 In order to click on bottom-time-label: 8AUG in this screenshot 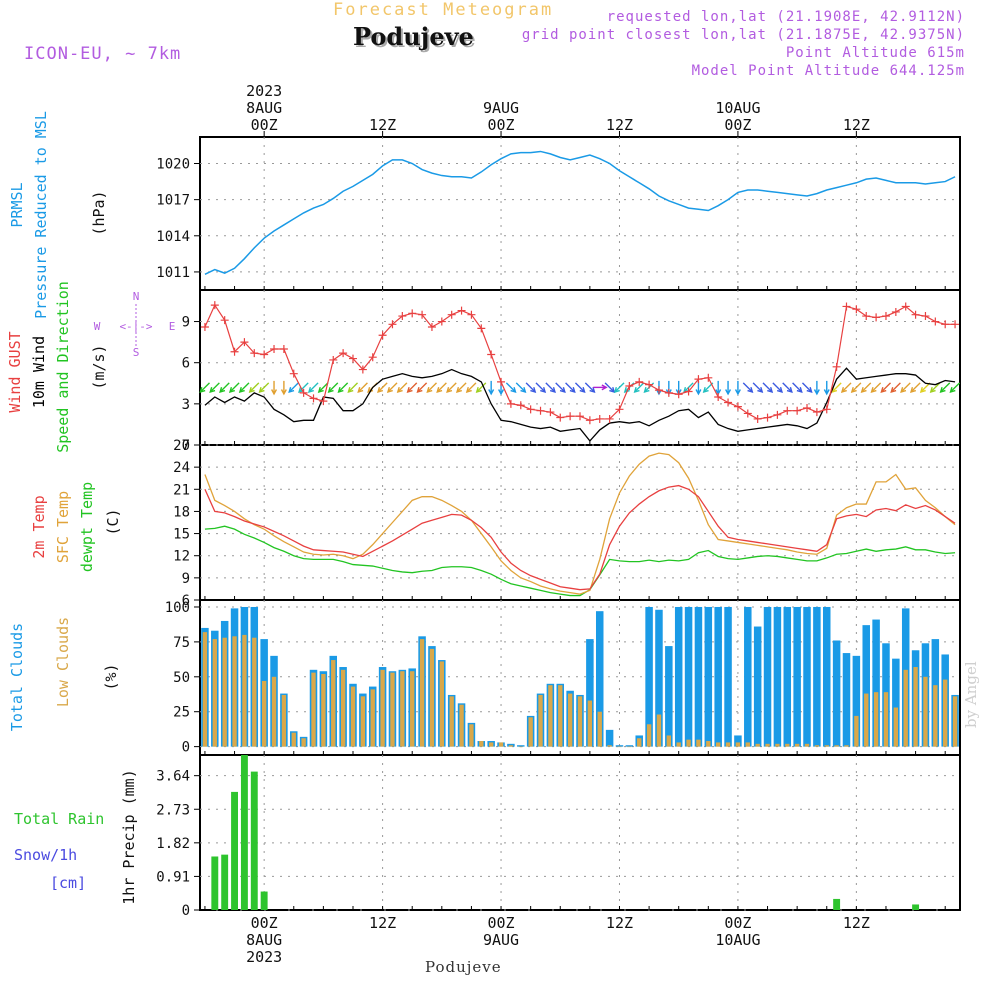, I will do `click(264, 940)`.